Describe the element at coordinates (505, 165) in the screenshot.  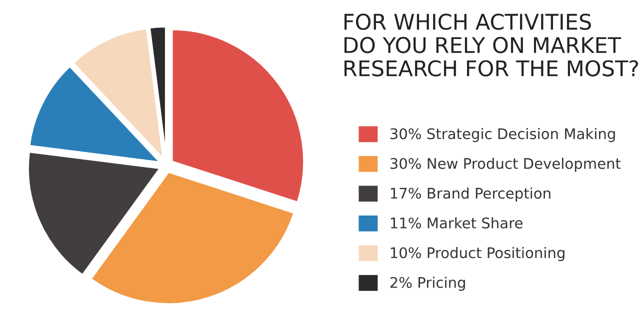
I see `legend-label: 30% New Product Development` at that location.